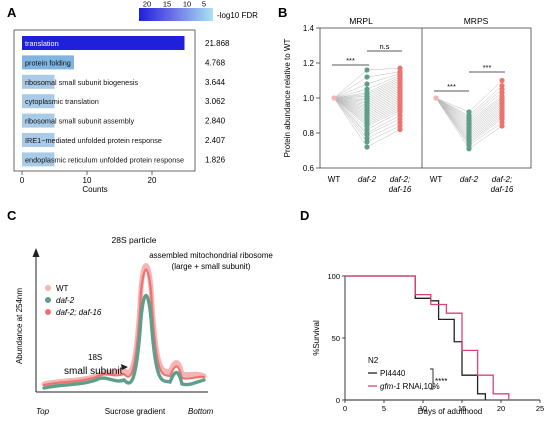 The height and width of the screenshot is (424, 550). What do you see at coordinates (215, 121) in the screenshot?
I see `fdr-value-4: 2.840` at bounding box center [215, 121].